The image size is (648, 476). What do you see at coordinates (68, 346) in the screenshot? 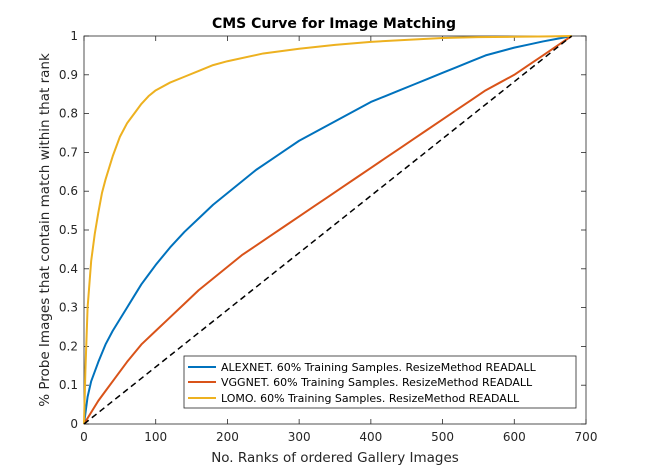
I see `y-tick-label: 0.2` at bounding box center [68, 346].